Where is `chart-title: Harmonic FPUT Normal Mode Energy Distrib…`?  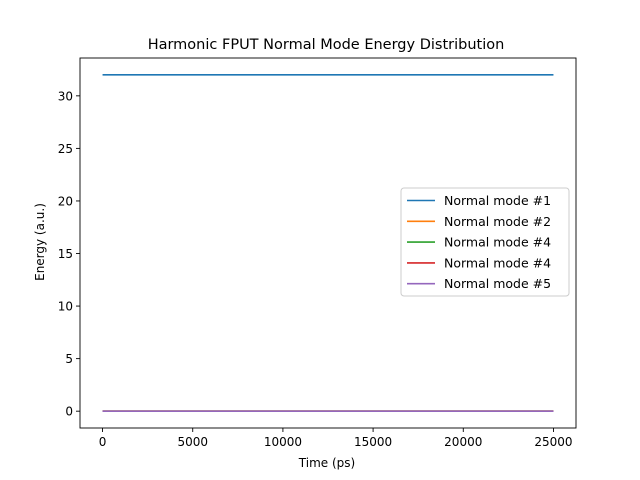
chart-title: Harmonic FPUT Normal Mode Energy Distrib… is located at coordinates (326, 45).